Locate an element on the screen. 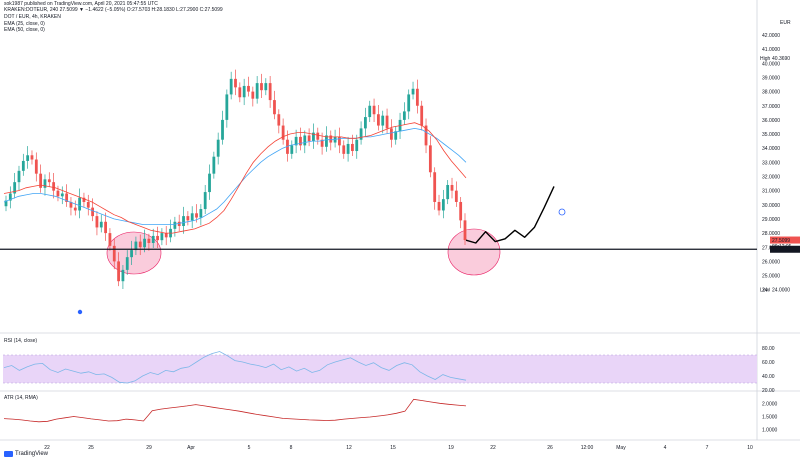 The image size is (800, 461). high-value-label-bg is located at coordinates (785, 58).